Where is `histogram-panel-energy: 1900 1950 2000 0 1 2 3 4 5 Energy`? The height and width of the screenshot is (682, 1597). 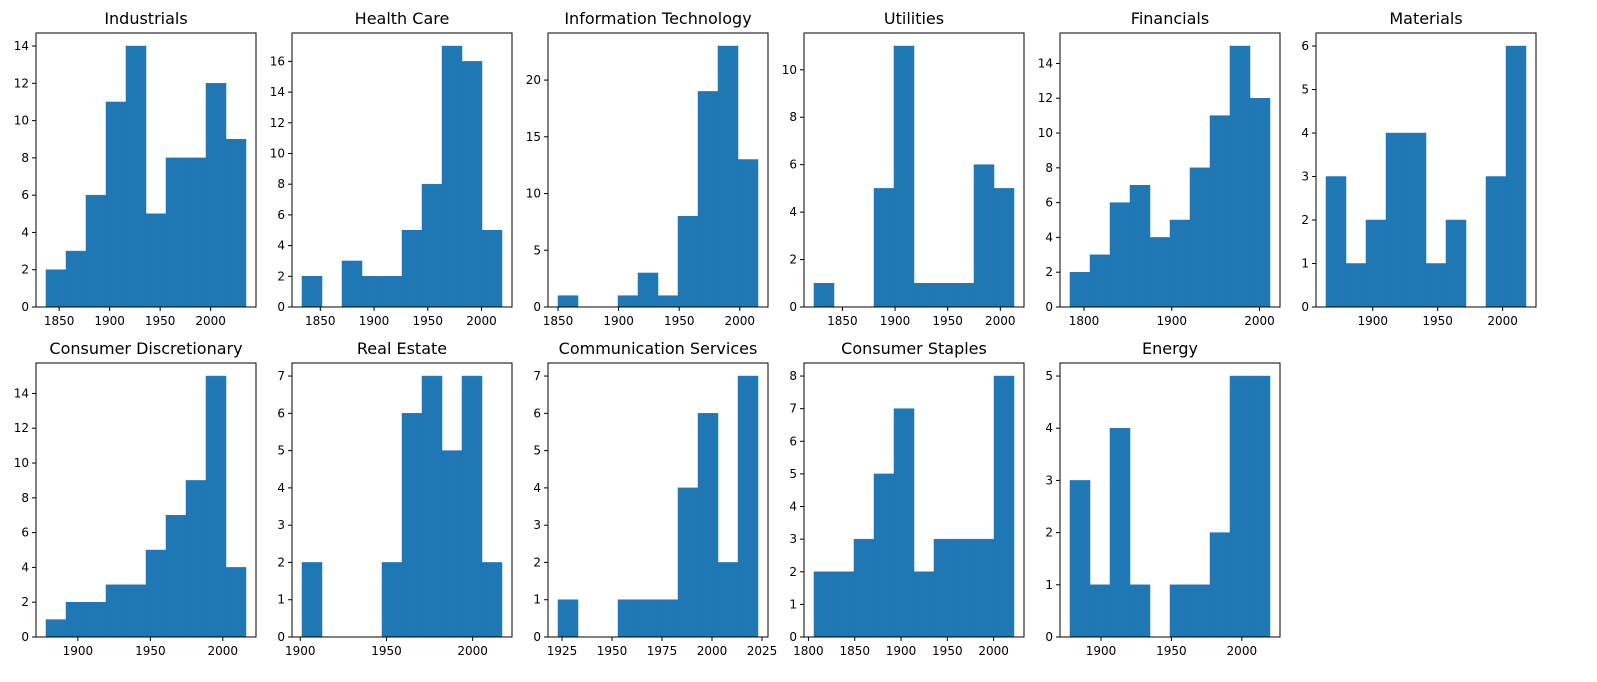
histogram-panel-energy: 1900 1950 2000 0 1 2 3 4 5 Energy is located at coordinates (1163, 498).